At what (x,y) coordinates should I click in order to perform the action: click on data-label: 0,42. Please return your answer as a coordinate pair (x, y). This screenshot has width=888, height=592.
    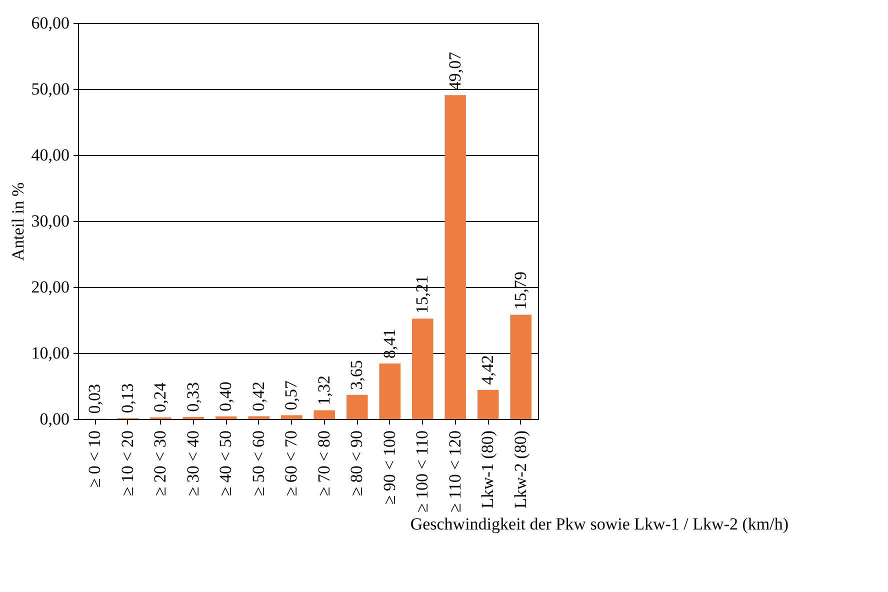
    Looking at the image, I should click on (258, 396).